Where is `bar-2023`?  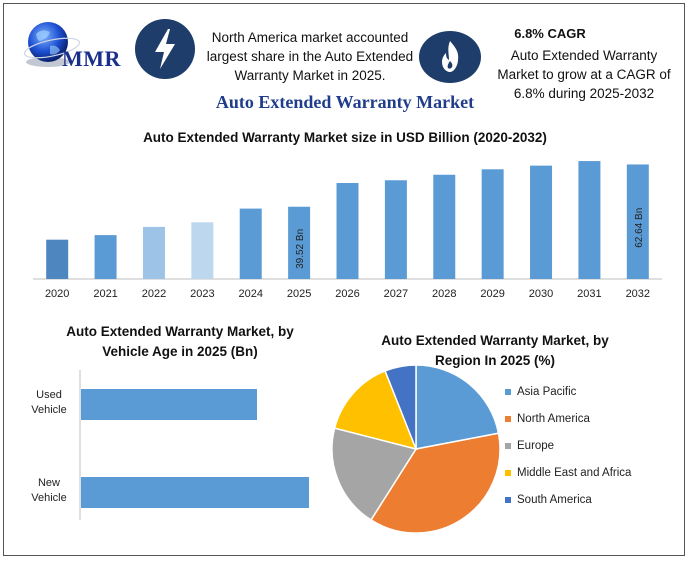
bar-2023 is located at coordinates (202, 250).